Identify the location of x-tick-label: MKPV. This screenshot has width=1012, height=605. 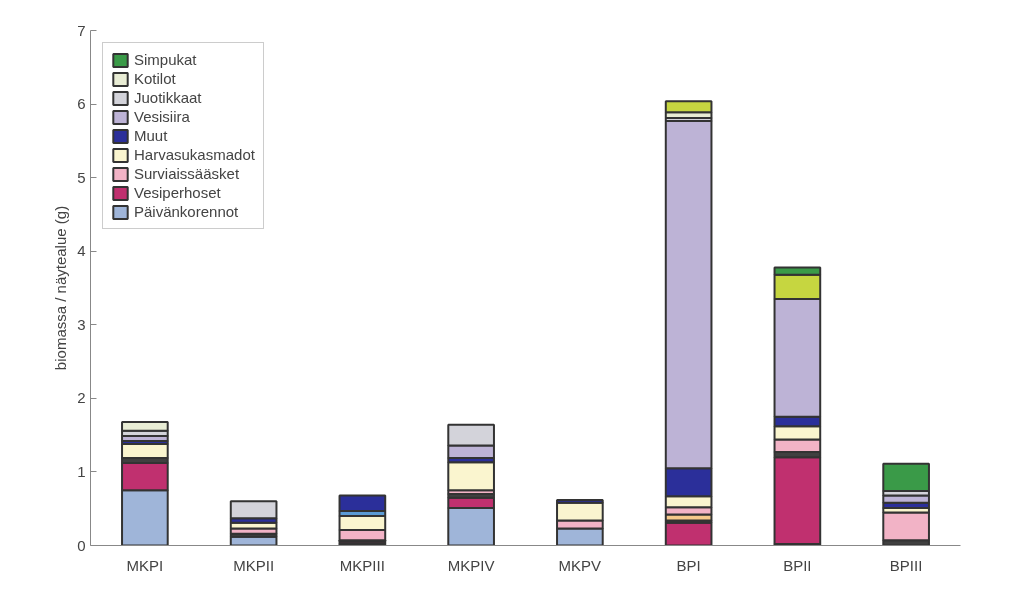
(580, 565).